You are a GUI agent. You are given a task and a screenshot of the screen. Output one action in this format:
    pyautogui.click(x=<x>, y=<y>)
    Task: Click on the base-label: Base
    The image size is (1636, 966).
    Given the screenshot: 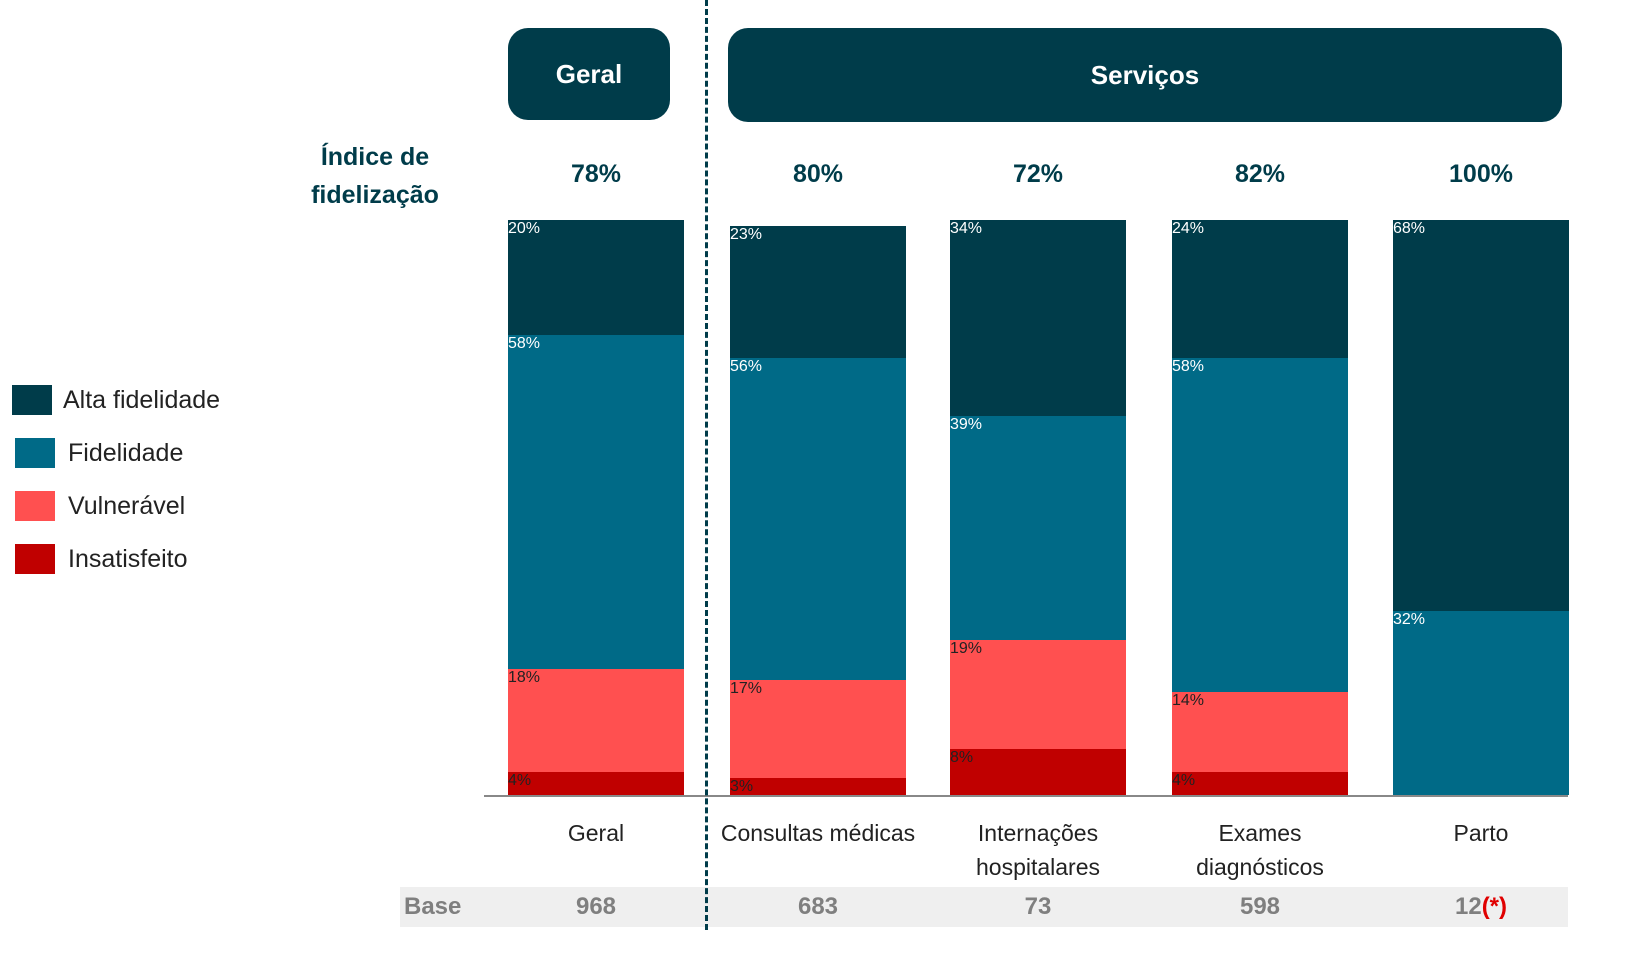 What is the action you would take?
    pyautogui.click(x=433, y=906)
    